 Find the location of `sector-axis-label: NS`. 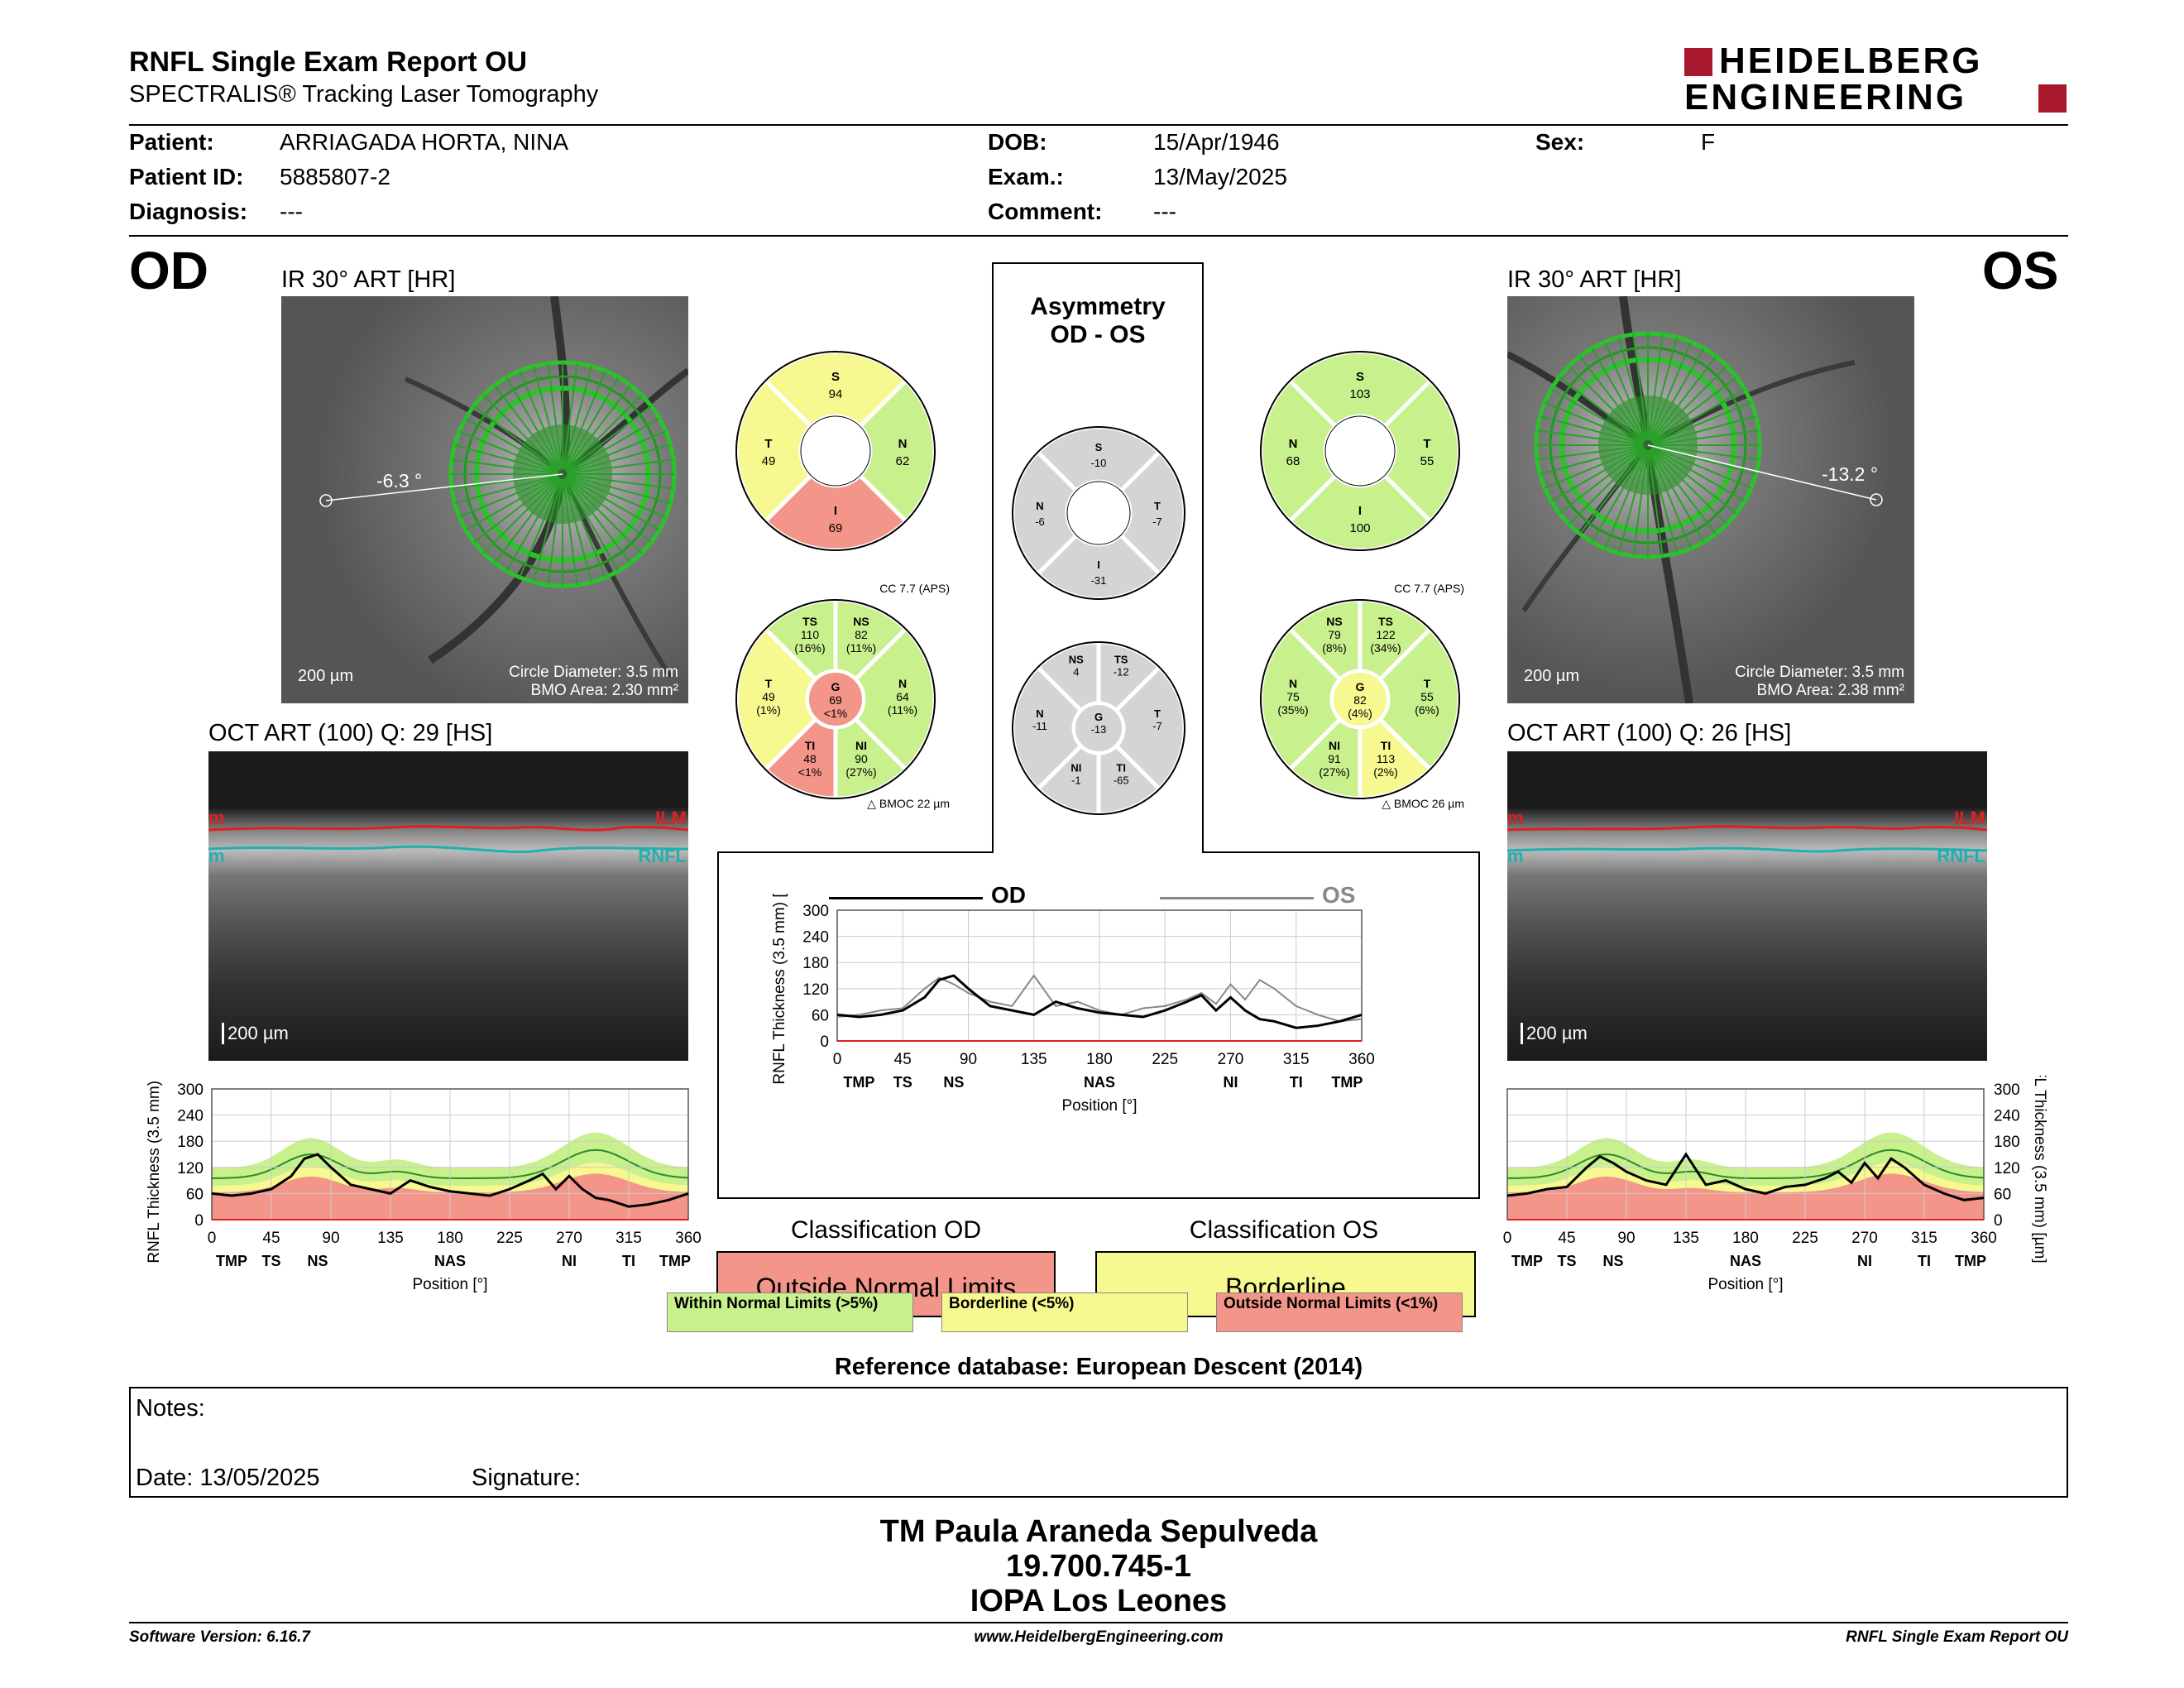

sector-axis-label: NS is located at coordinates (1612, 1261).